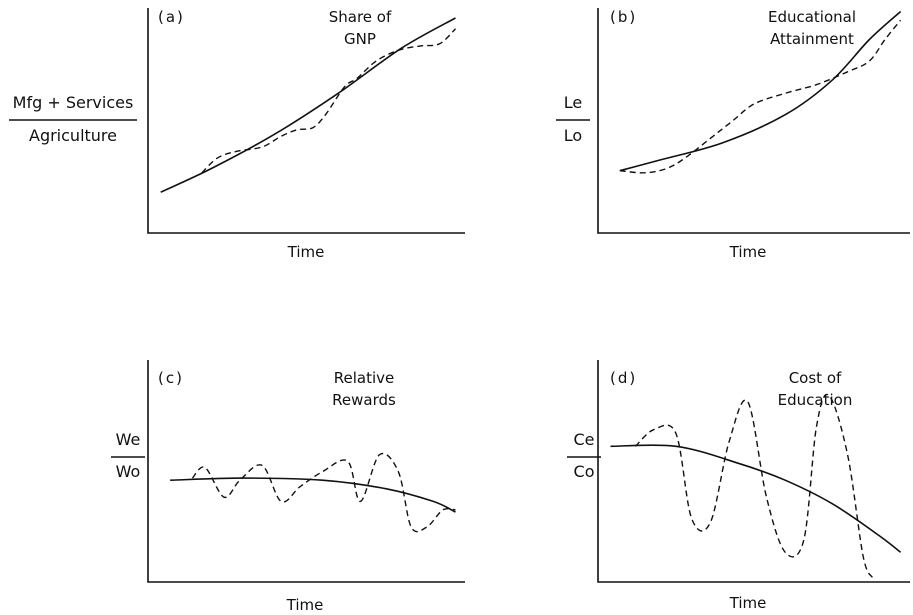 This screenshot has height=615, width=913. I want to click on chart-title-a-line-2: GNP, so click(360, 39).